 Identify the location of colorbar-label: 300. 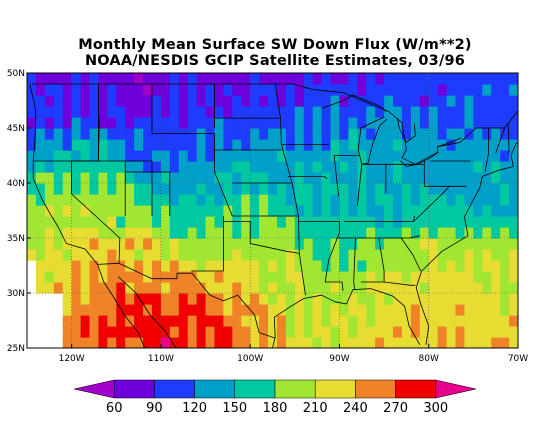
(435, 408).